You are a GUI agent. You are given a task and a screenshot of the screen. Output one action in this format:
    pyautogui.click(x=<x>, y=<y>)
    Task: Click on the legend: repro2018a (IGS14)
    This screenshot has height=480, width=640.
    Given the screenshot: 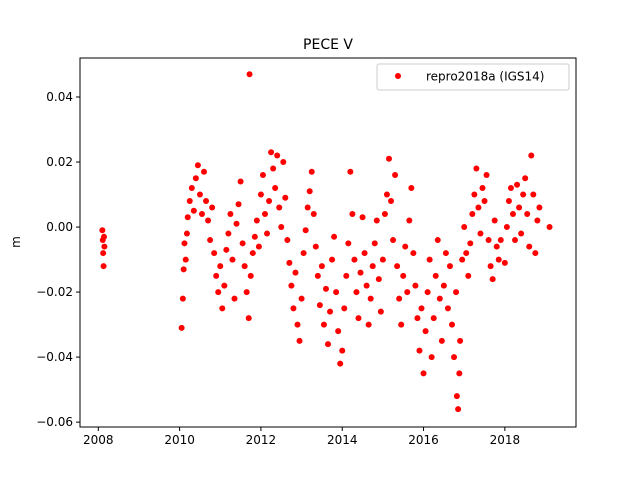 What is the action you would take?
    pyautogui.click(x=473, y=77)
    